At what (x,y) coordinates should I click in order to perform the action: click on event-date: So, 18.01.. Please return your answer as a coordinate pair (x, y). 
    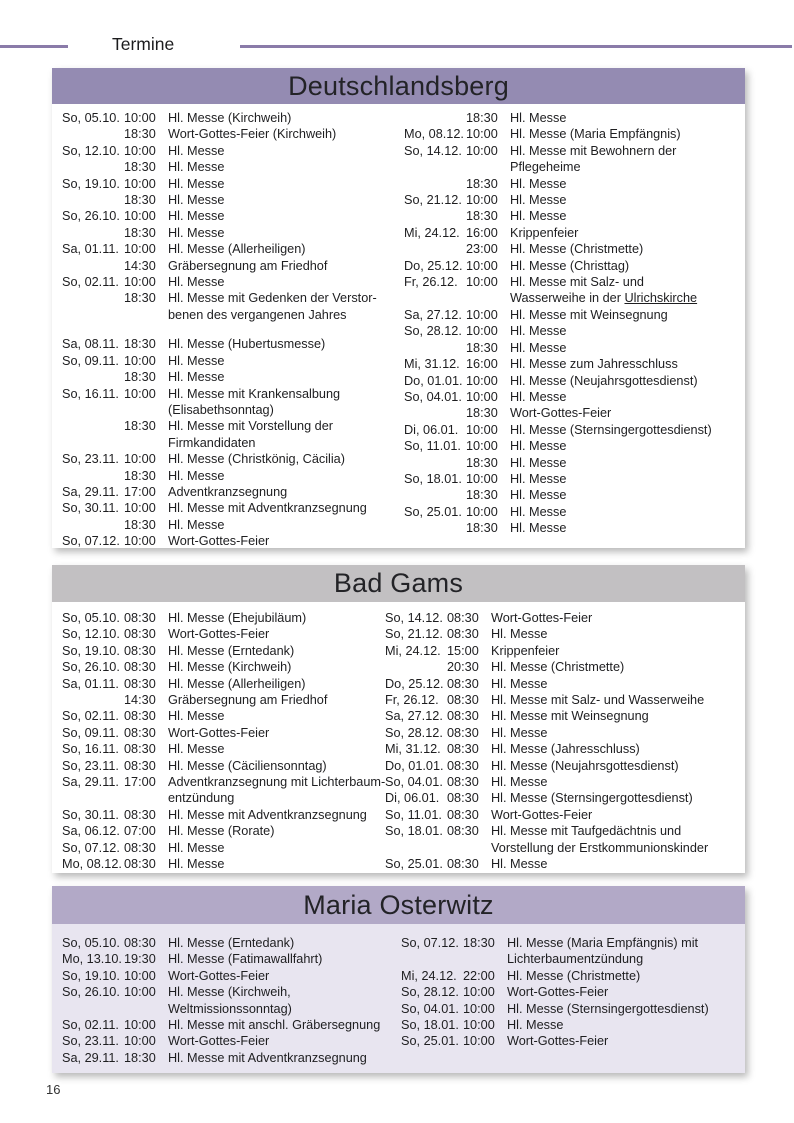
    Looking at the image, I should click on (430, 1025).